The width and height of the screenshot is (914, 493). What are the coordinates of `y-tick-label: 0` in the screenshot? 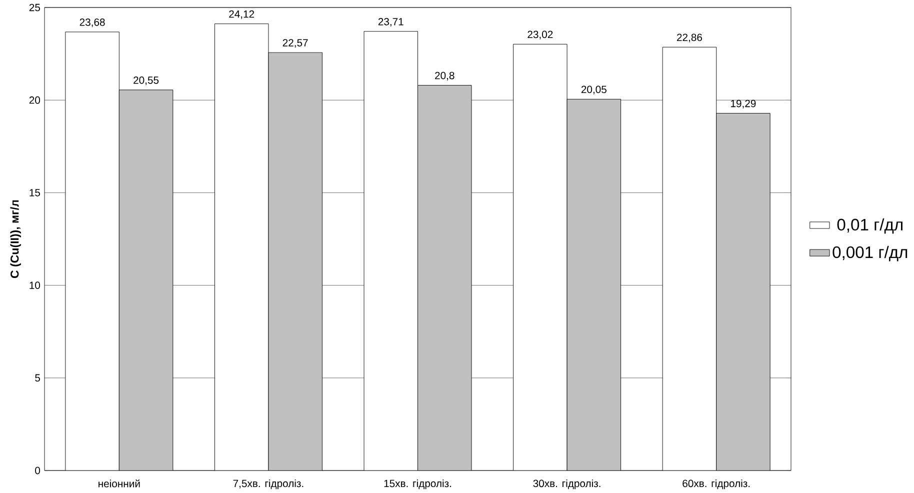 It's located at (37, 470).